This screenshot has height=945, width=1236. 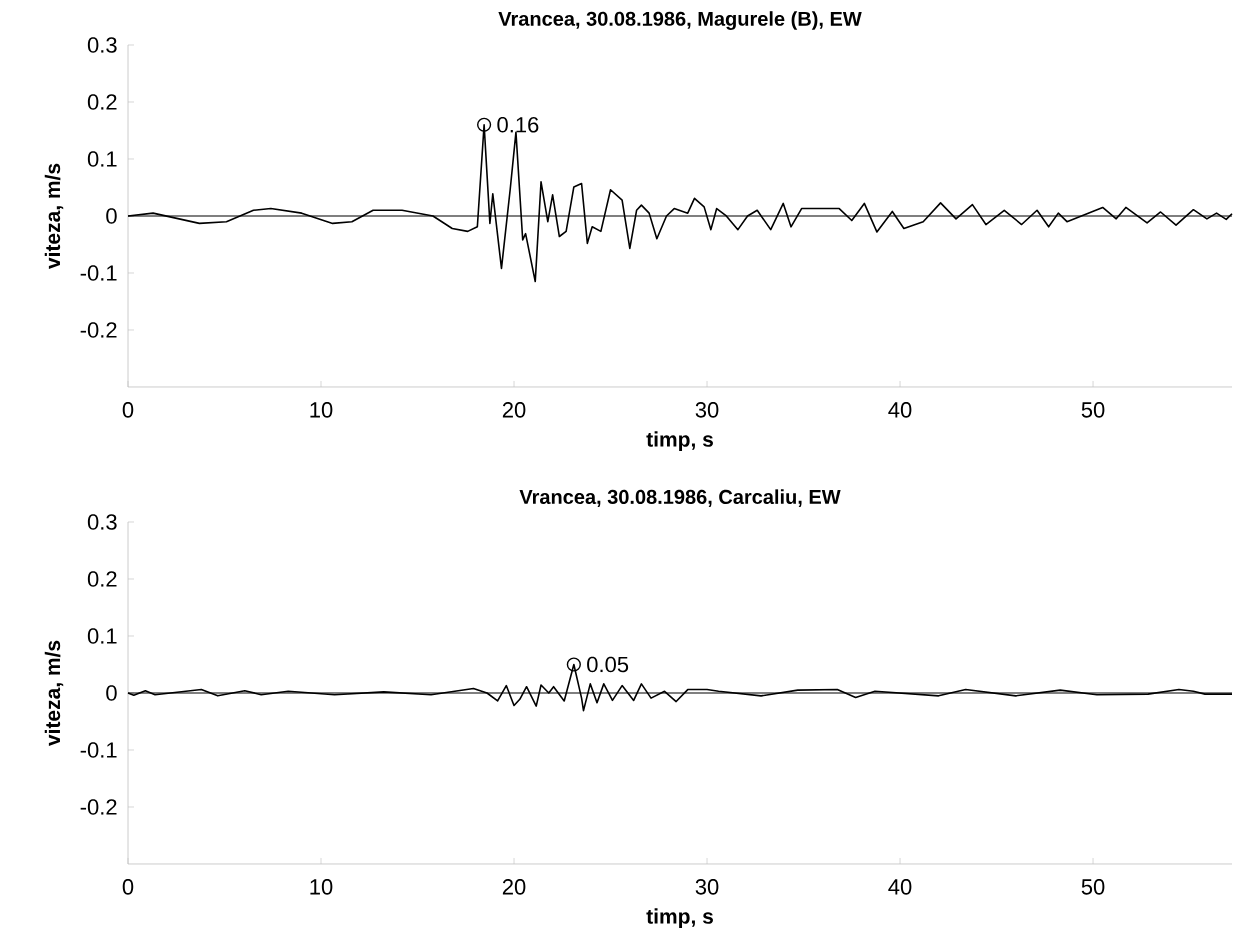 What do you see at coordinates (680, 20) in the screenshot?
I see `chart-title: Vrancea, 30.08.1986, Magurele (B), EW` at bounding box center [680, 20].